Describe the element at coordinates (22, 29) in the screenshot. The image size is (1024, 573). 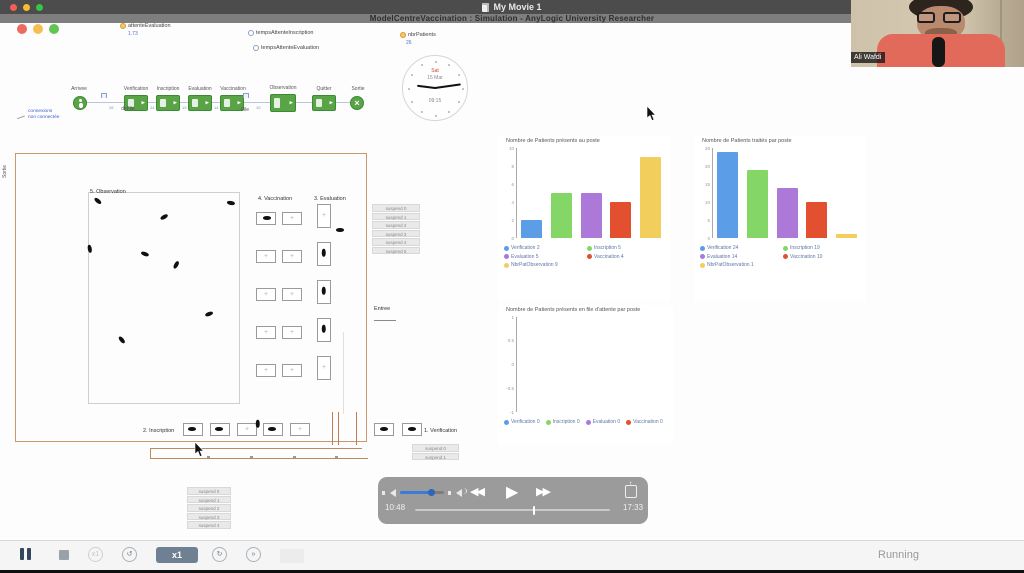
I see `recorded-close-button` at that location.